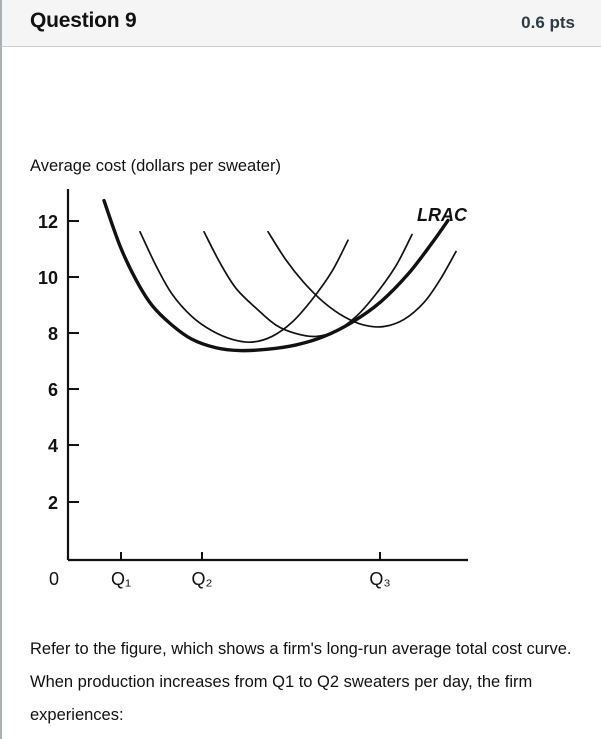 The width and height of the screenshot is (601, 739). Describe the element at coordinates (48, 278) in the screenshot. I see `y-tick-label: 10` at that location.